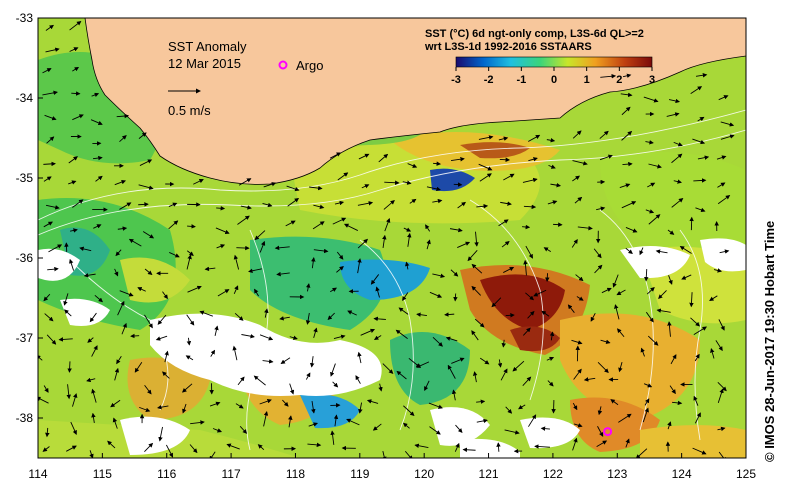 This screenshot has height=492, width=790. What do you see at coordinates (25, 18) in the screenshot?
I see `y-tick-label: -33` at bounding box center [25, 18].